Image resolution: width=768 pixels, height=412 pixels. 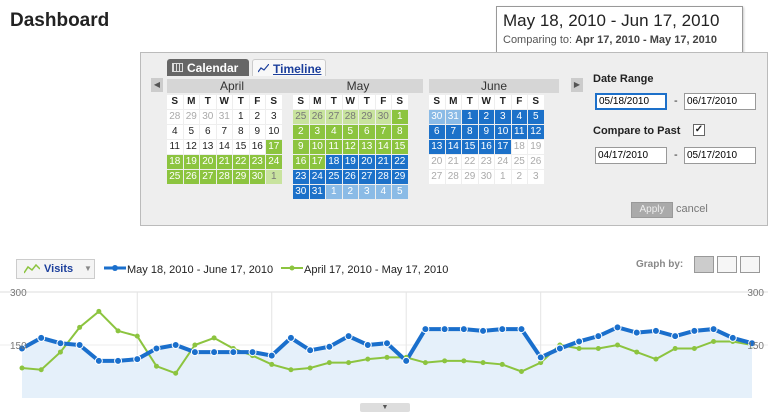 I want to click on compare-checkbox: ✓, so click(x=699, y=130).